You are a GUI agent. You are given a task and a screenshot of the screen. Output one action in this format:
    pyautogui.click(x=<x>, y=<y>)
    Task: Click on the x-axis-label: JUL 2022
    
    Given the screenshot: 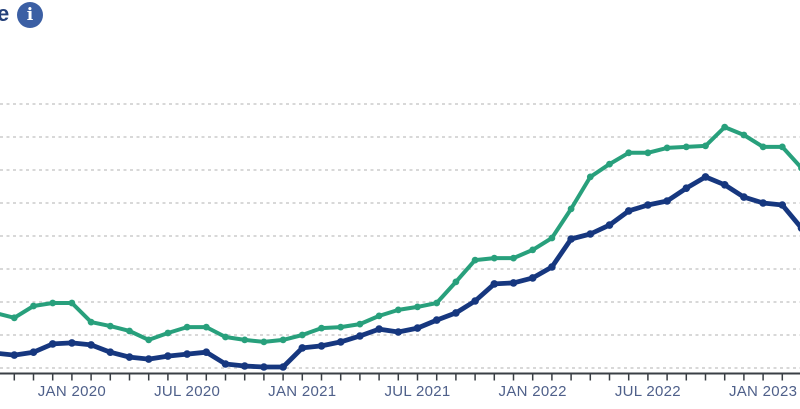 What is the action you would take?
    pyautogui.click(x=648, y=391)
    